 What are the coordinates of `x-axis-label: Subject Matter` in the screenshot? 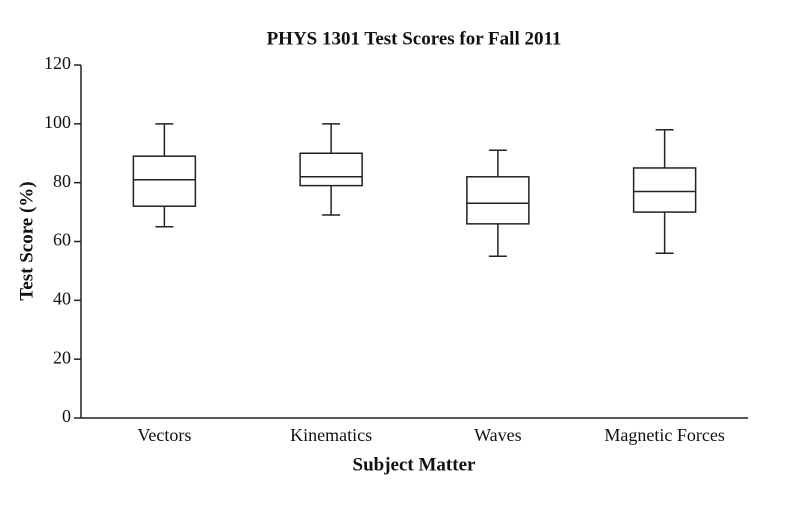 It's located at (414, 464).